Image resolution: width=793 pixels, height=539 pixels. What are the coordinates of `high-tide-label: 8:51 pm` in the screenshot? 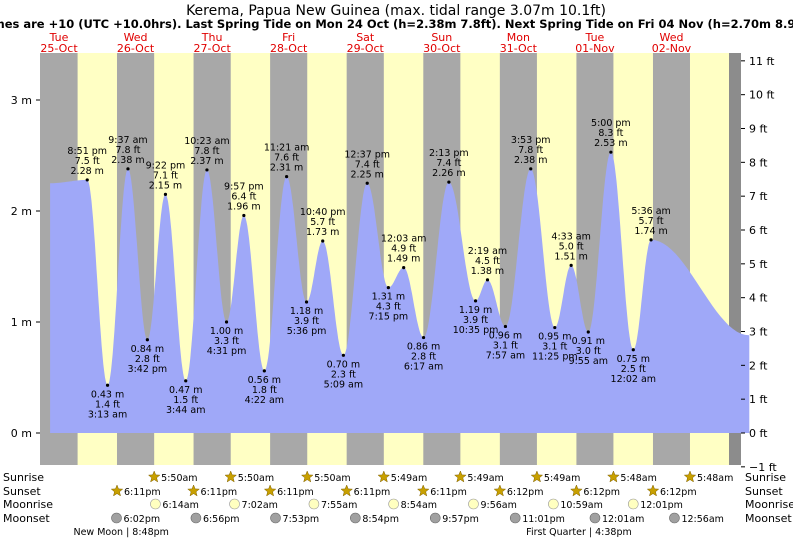 It's located at (87, 151).